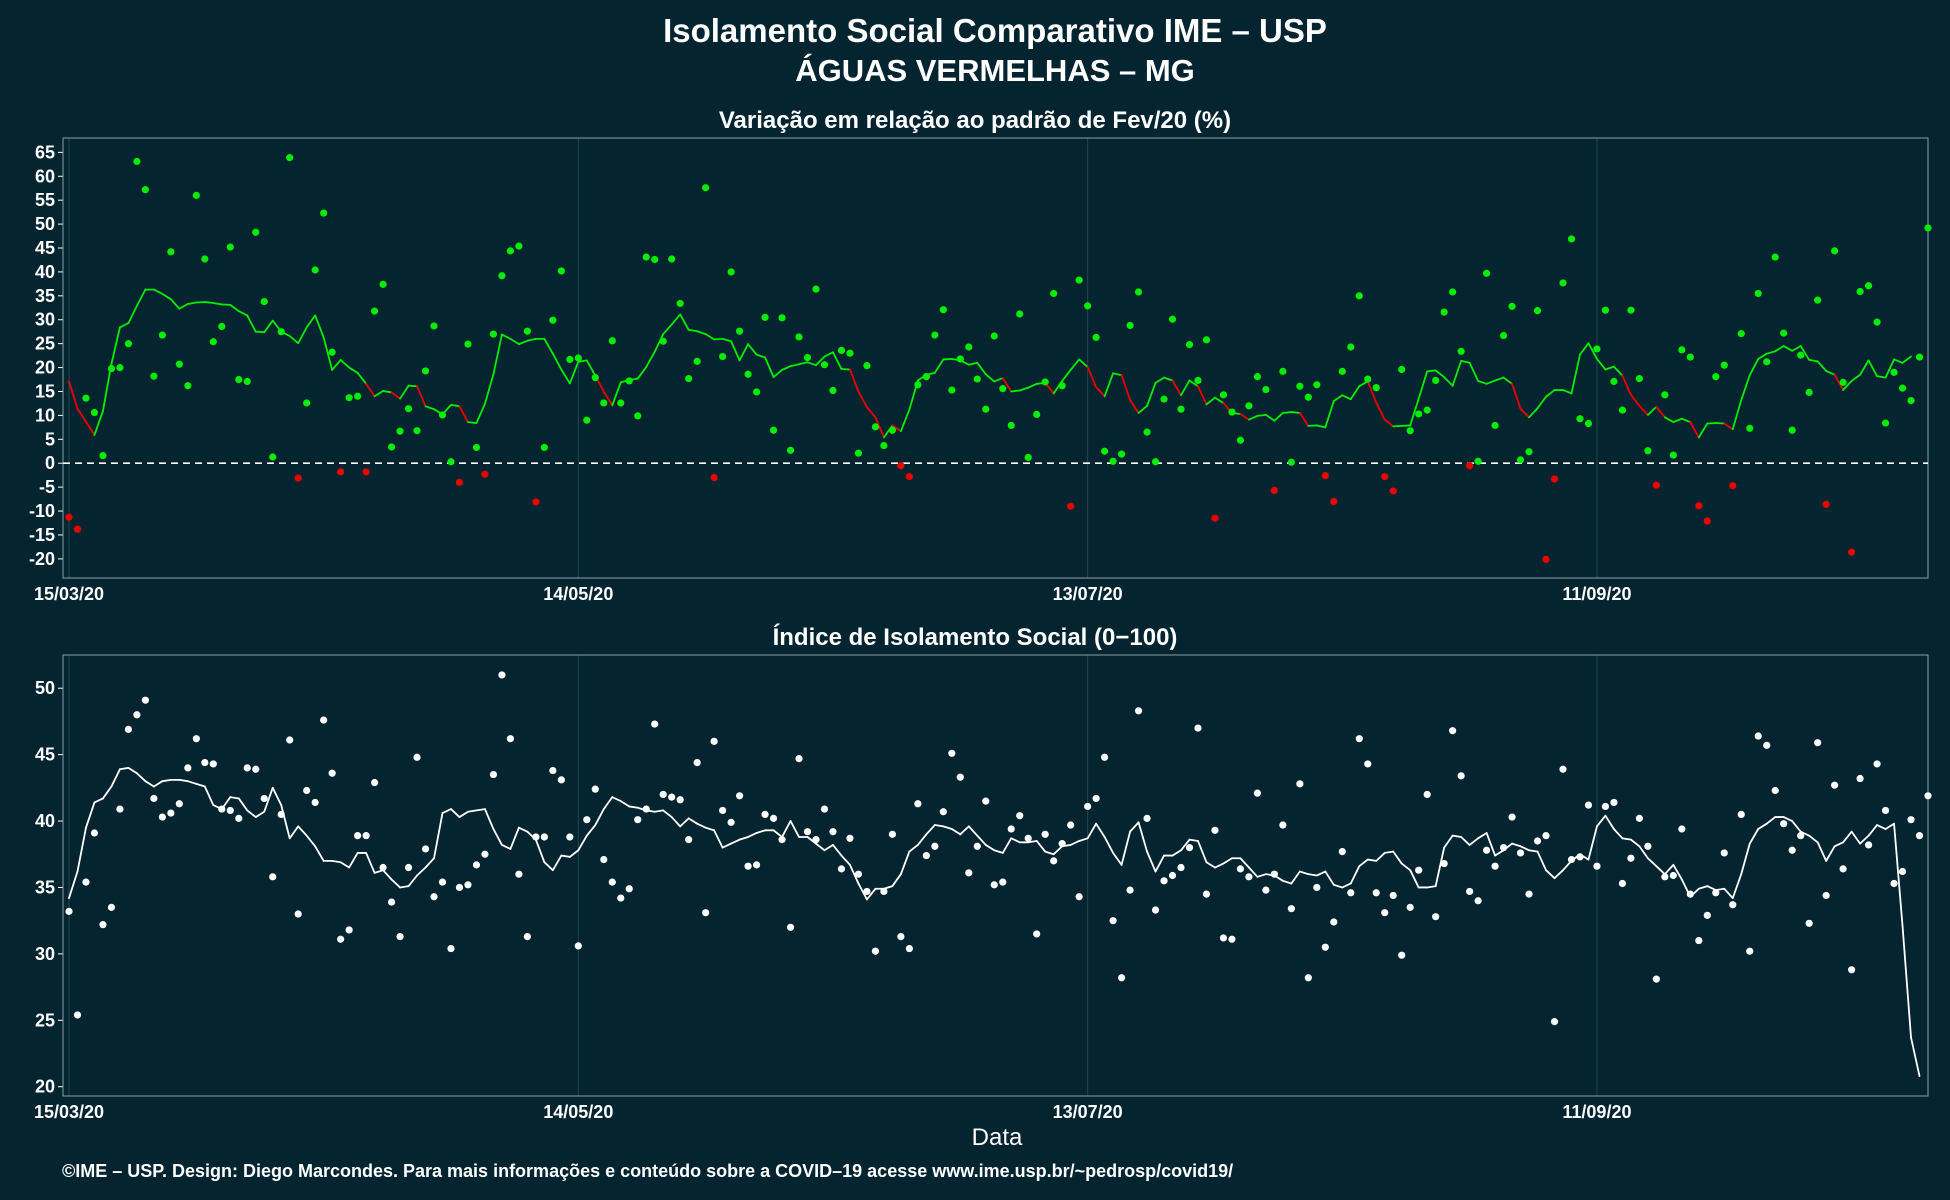 This screenshot has width=1950, height=1200. Describe the element at coordinates (578, 594) in the screenshot. I see `variation-x-tick-label: 14/05/20` at that location.